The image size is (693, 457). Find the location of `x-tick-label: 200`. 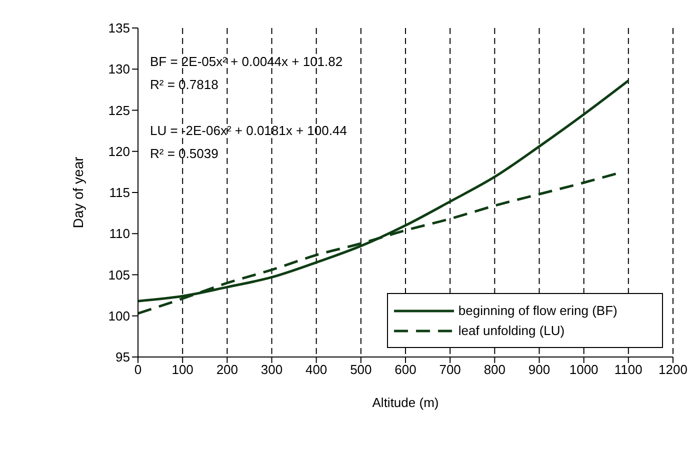

x-tick-label: 200 is located at coordinates (227, 370).